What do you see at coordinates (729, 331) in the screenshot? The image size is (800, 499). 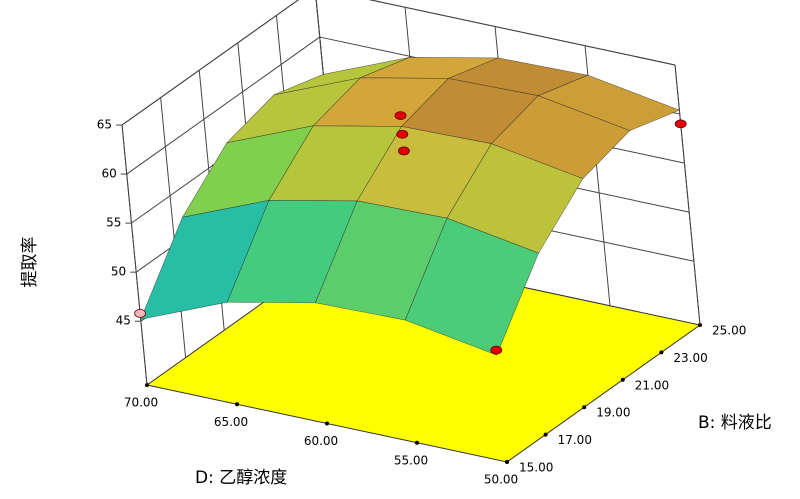 I see `y-tick-label: 25.00` at bounding box center [729, 331].